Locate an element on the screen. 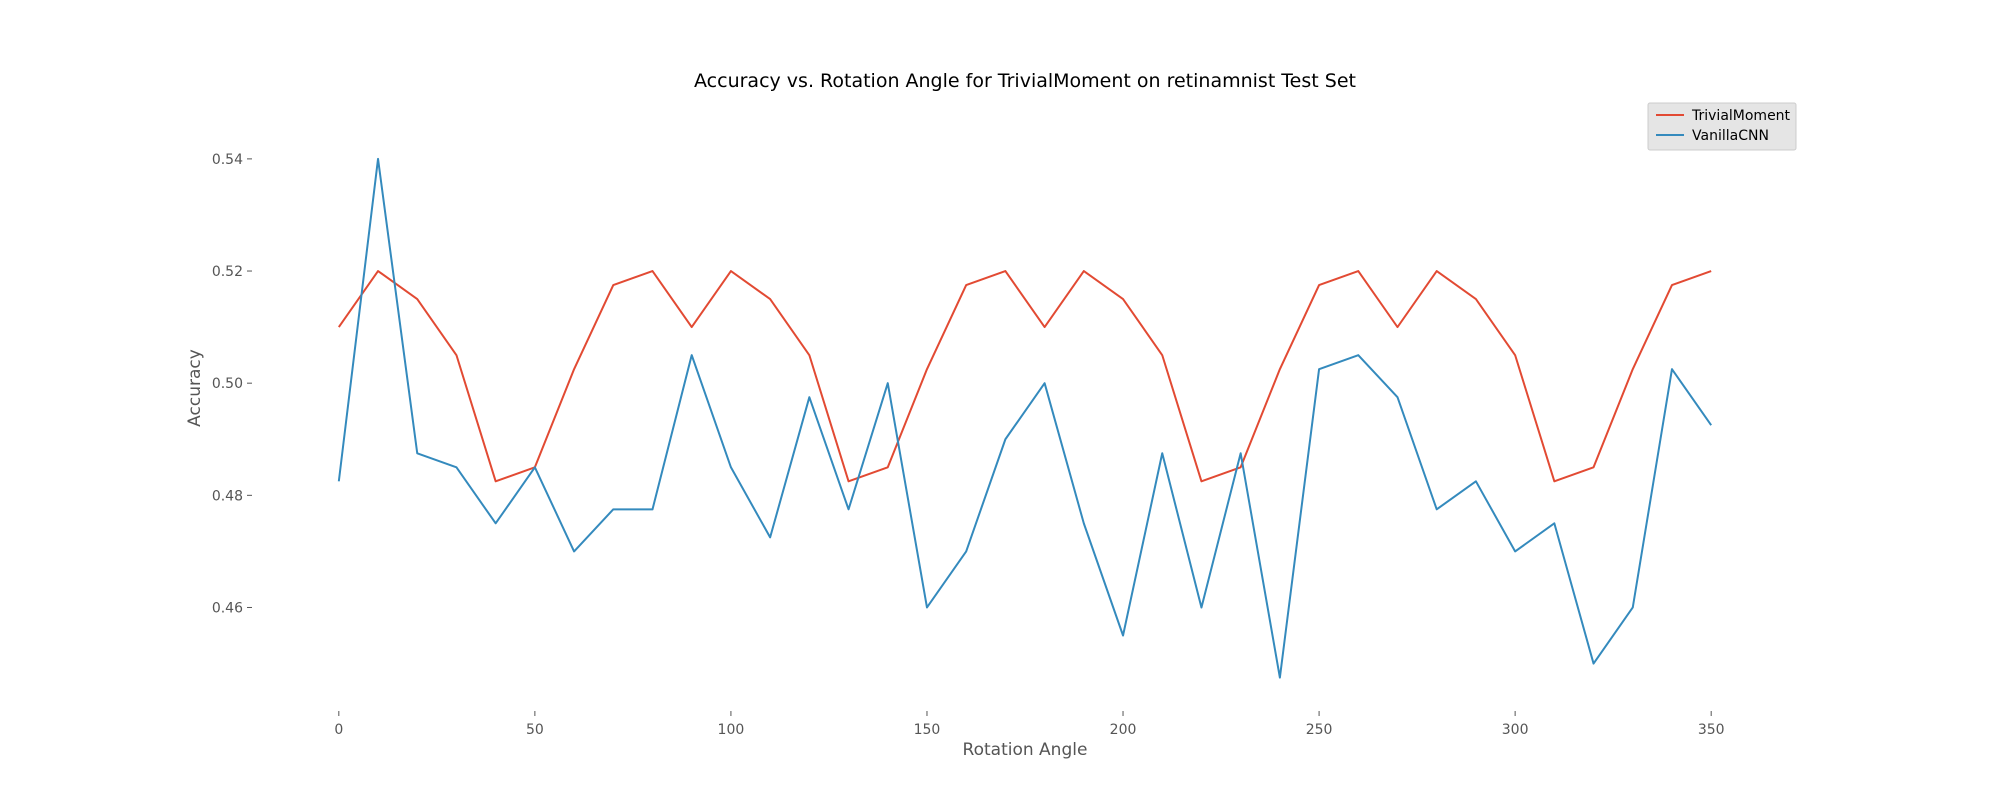 The width and height of the screenshot is (2000, 800). x-tick-label-300: 300 is located at coordinates (1515, 730).